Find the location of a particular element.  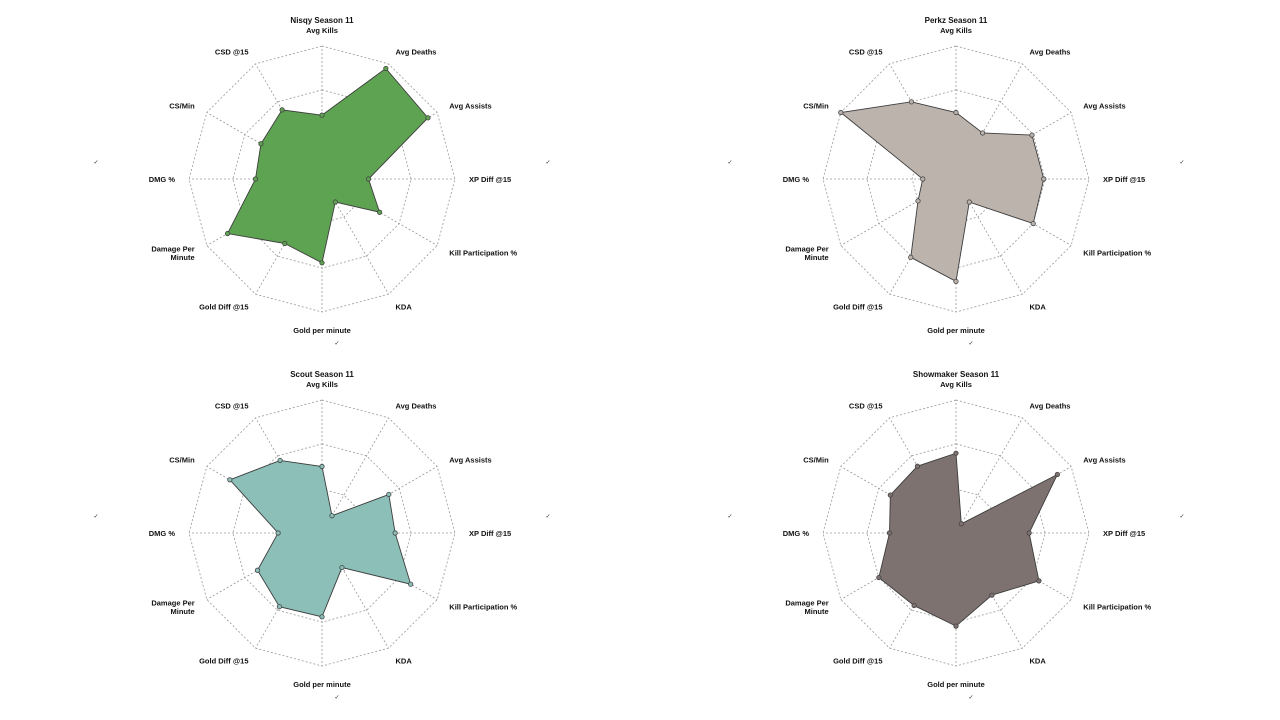

chart-title: Perkz Season 11 is located at coordinates (956, 20).